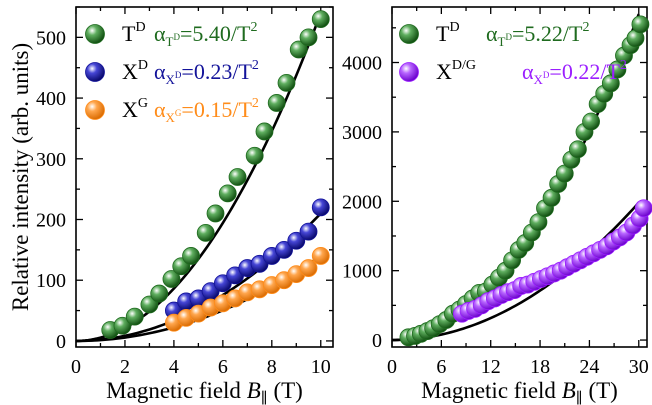 Image resolution: width=652 pixels, height=405 pixels. What do you see at coordinates (206, 110) in the screenshot?
I see `legend-alpha-value: αXG=0.15/T2` at bounding box center [206, 110].